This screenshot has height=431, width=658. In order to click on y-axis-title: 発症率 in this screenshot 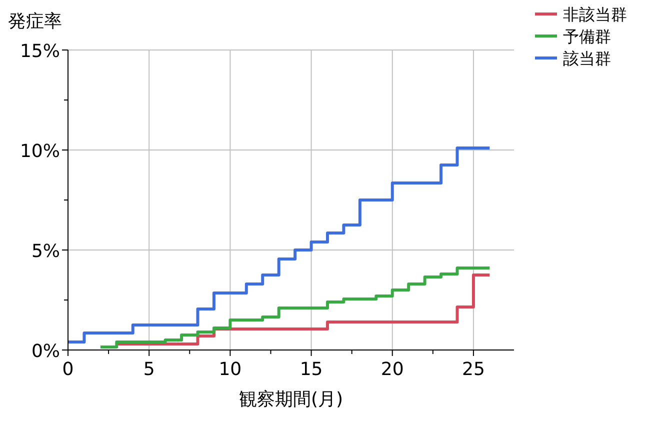, I will do `click(35, 21)`.